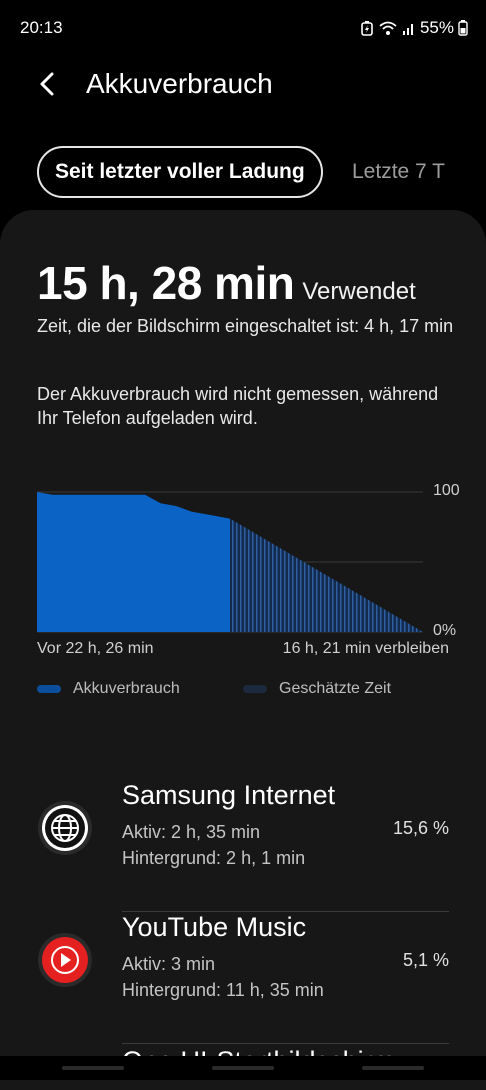 Image resolution: width=486 pixels, height=1090 pixels. I want to click on status-bar: 20:13 55%, so click(243, 28).